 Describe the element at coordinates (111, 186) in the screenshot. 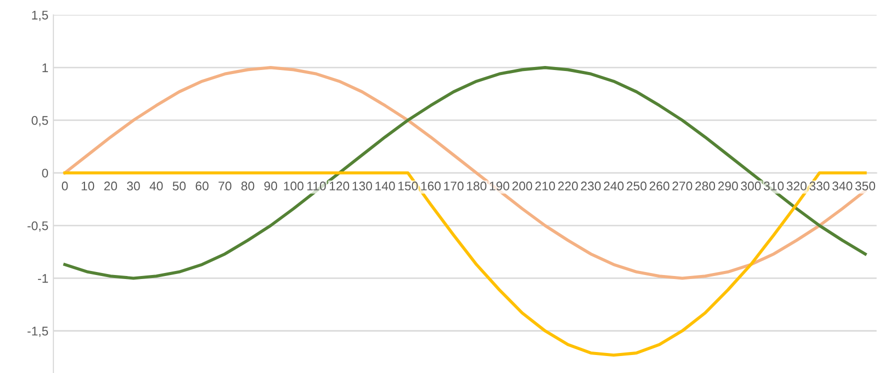

I see `x-tick-label: 20` at that location.